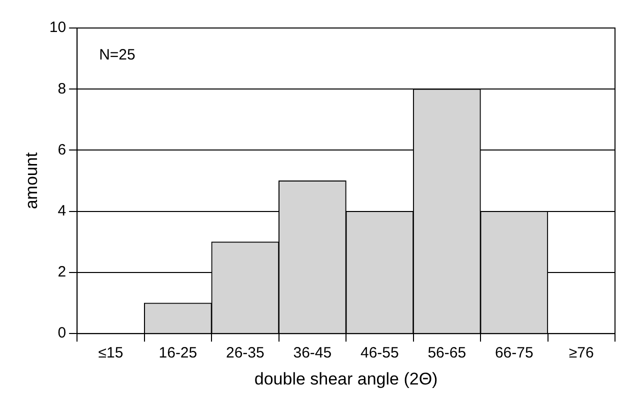 The width and height of the screenshot is (643, 407). Describe the element at coordinates (31, 181) in the screenshot. I see `y-axis-title: amount` at that location.